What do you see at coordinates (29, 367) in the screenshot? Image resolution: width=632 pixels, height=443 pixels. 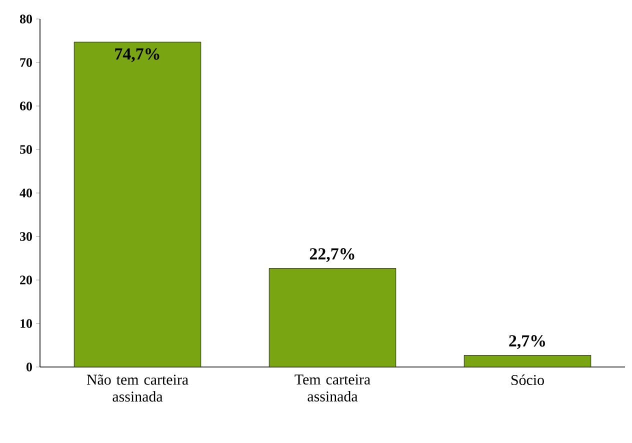 I see `y-tick-label: 0` at bounding box center [29, 367].